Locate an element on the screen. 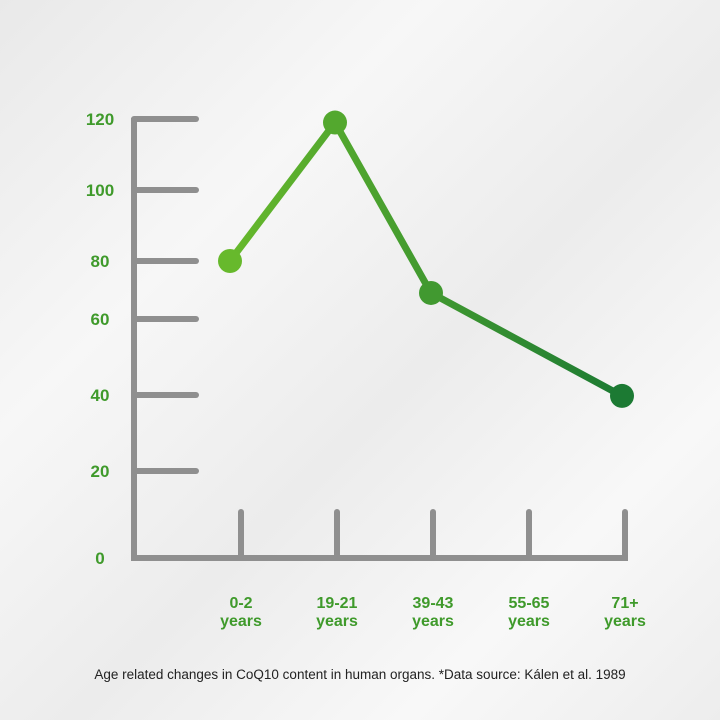 This screenshot has width=720, height=720. x-tick-label: 71+ is located at coordinates (624, 603).